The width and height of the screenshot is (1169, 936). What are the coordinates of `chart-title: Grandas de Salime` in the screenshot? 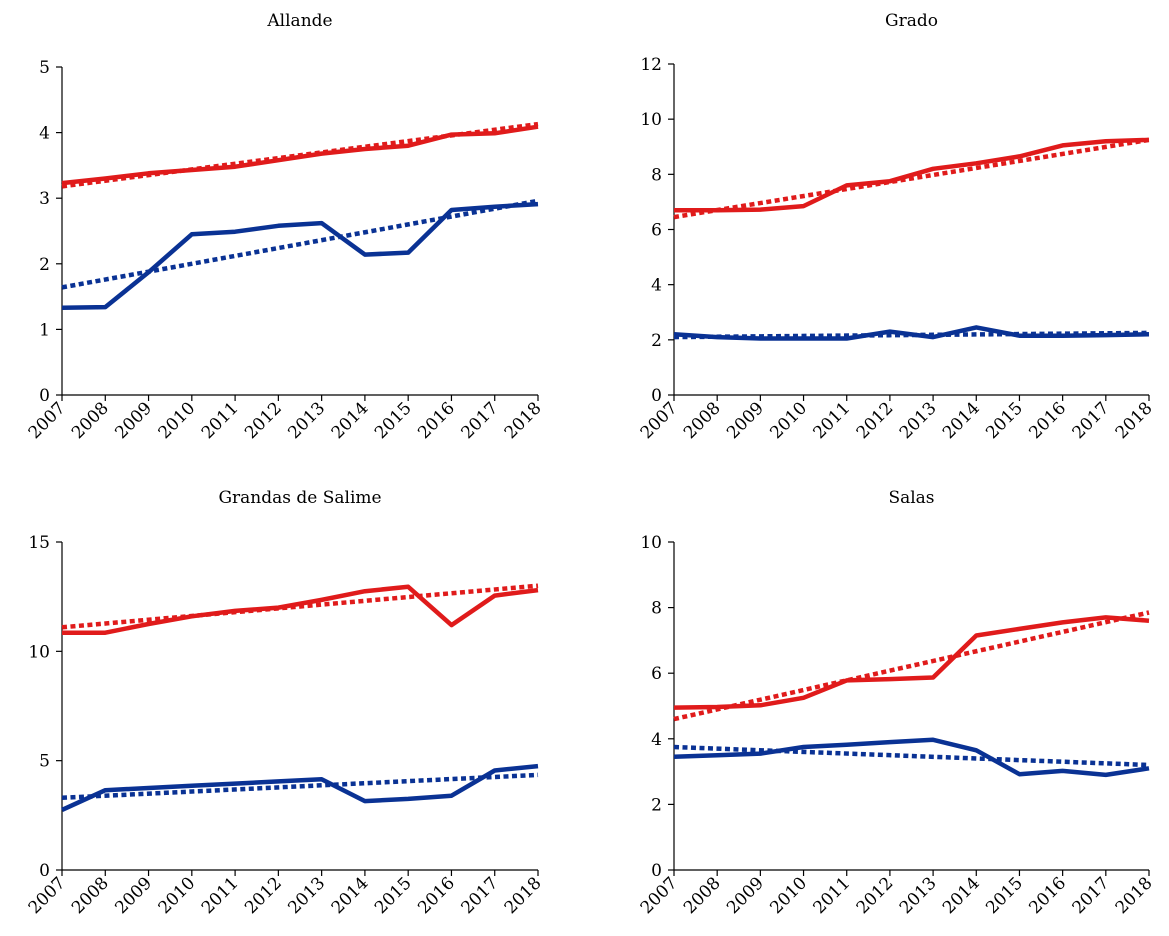 It's located at (299, 498).